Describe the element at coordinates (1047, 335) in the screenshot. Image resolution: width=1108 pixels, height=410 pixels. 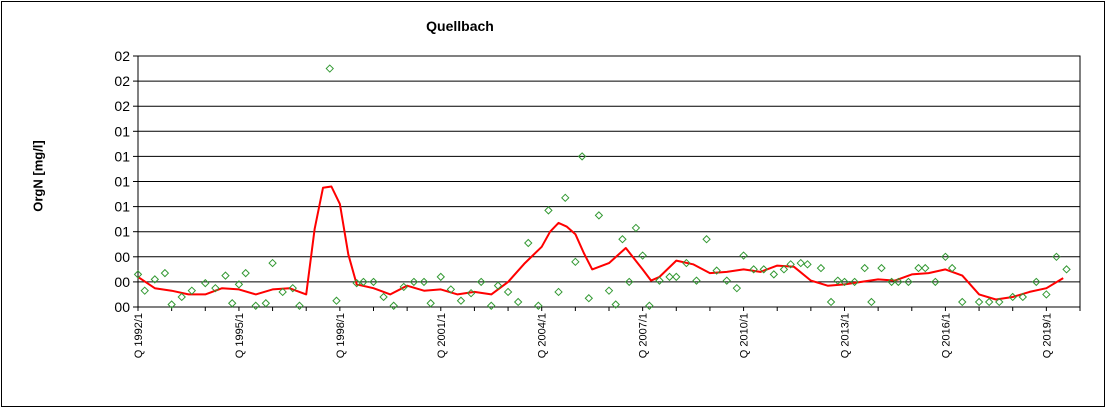
I see `x-tick-label: Q 2019/1` at that location.